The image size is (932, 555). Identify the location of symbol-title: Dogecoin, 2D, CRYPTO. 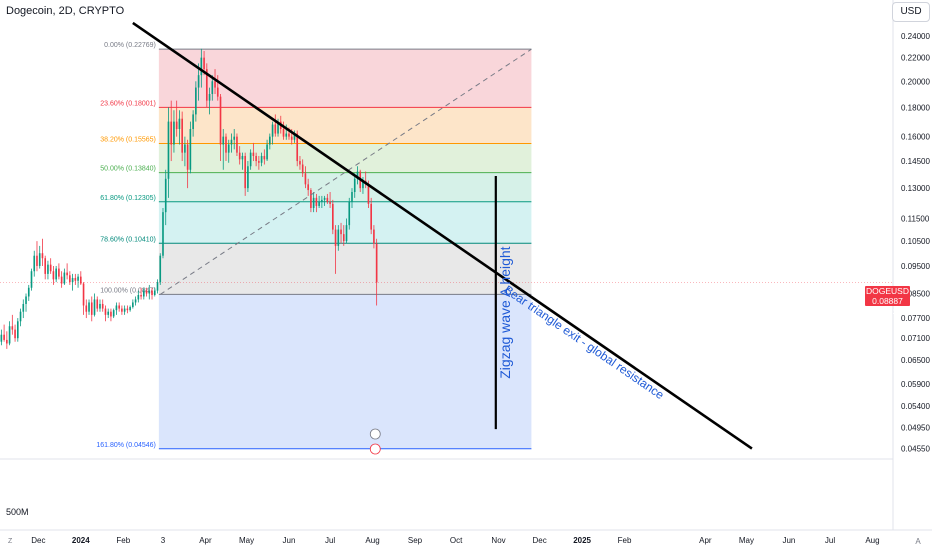
(65, 11).